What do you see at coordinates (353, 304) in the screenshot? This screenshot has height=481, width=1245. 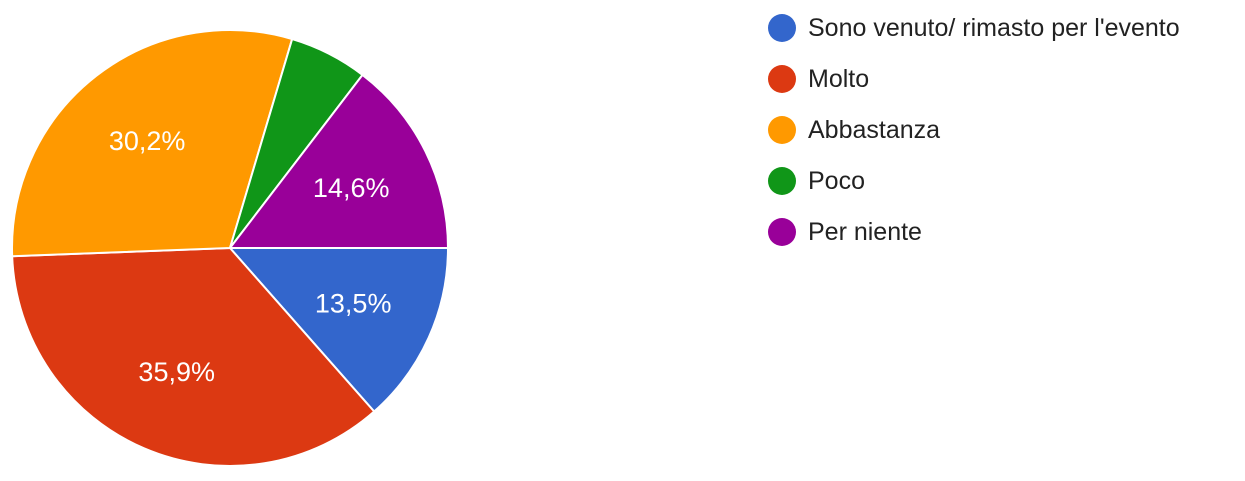 I see `data-label-sono-venuto-rimasto-per-l-evento: 13,5%` at bounding box center [353, 304].